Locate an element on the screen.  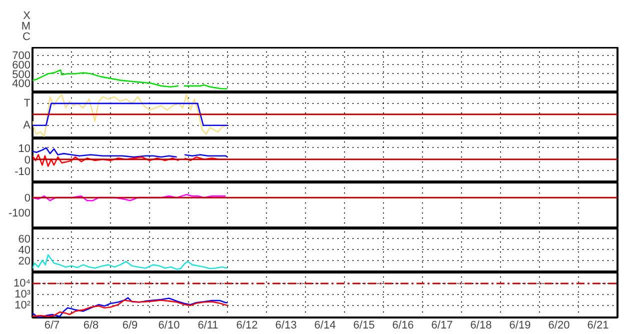
x-tick-label: 6/21 is located at coordinates (598, 326).